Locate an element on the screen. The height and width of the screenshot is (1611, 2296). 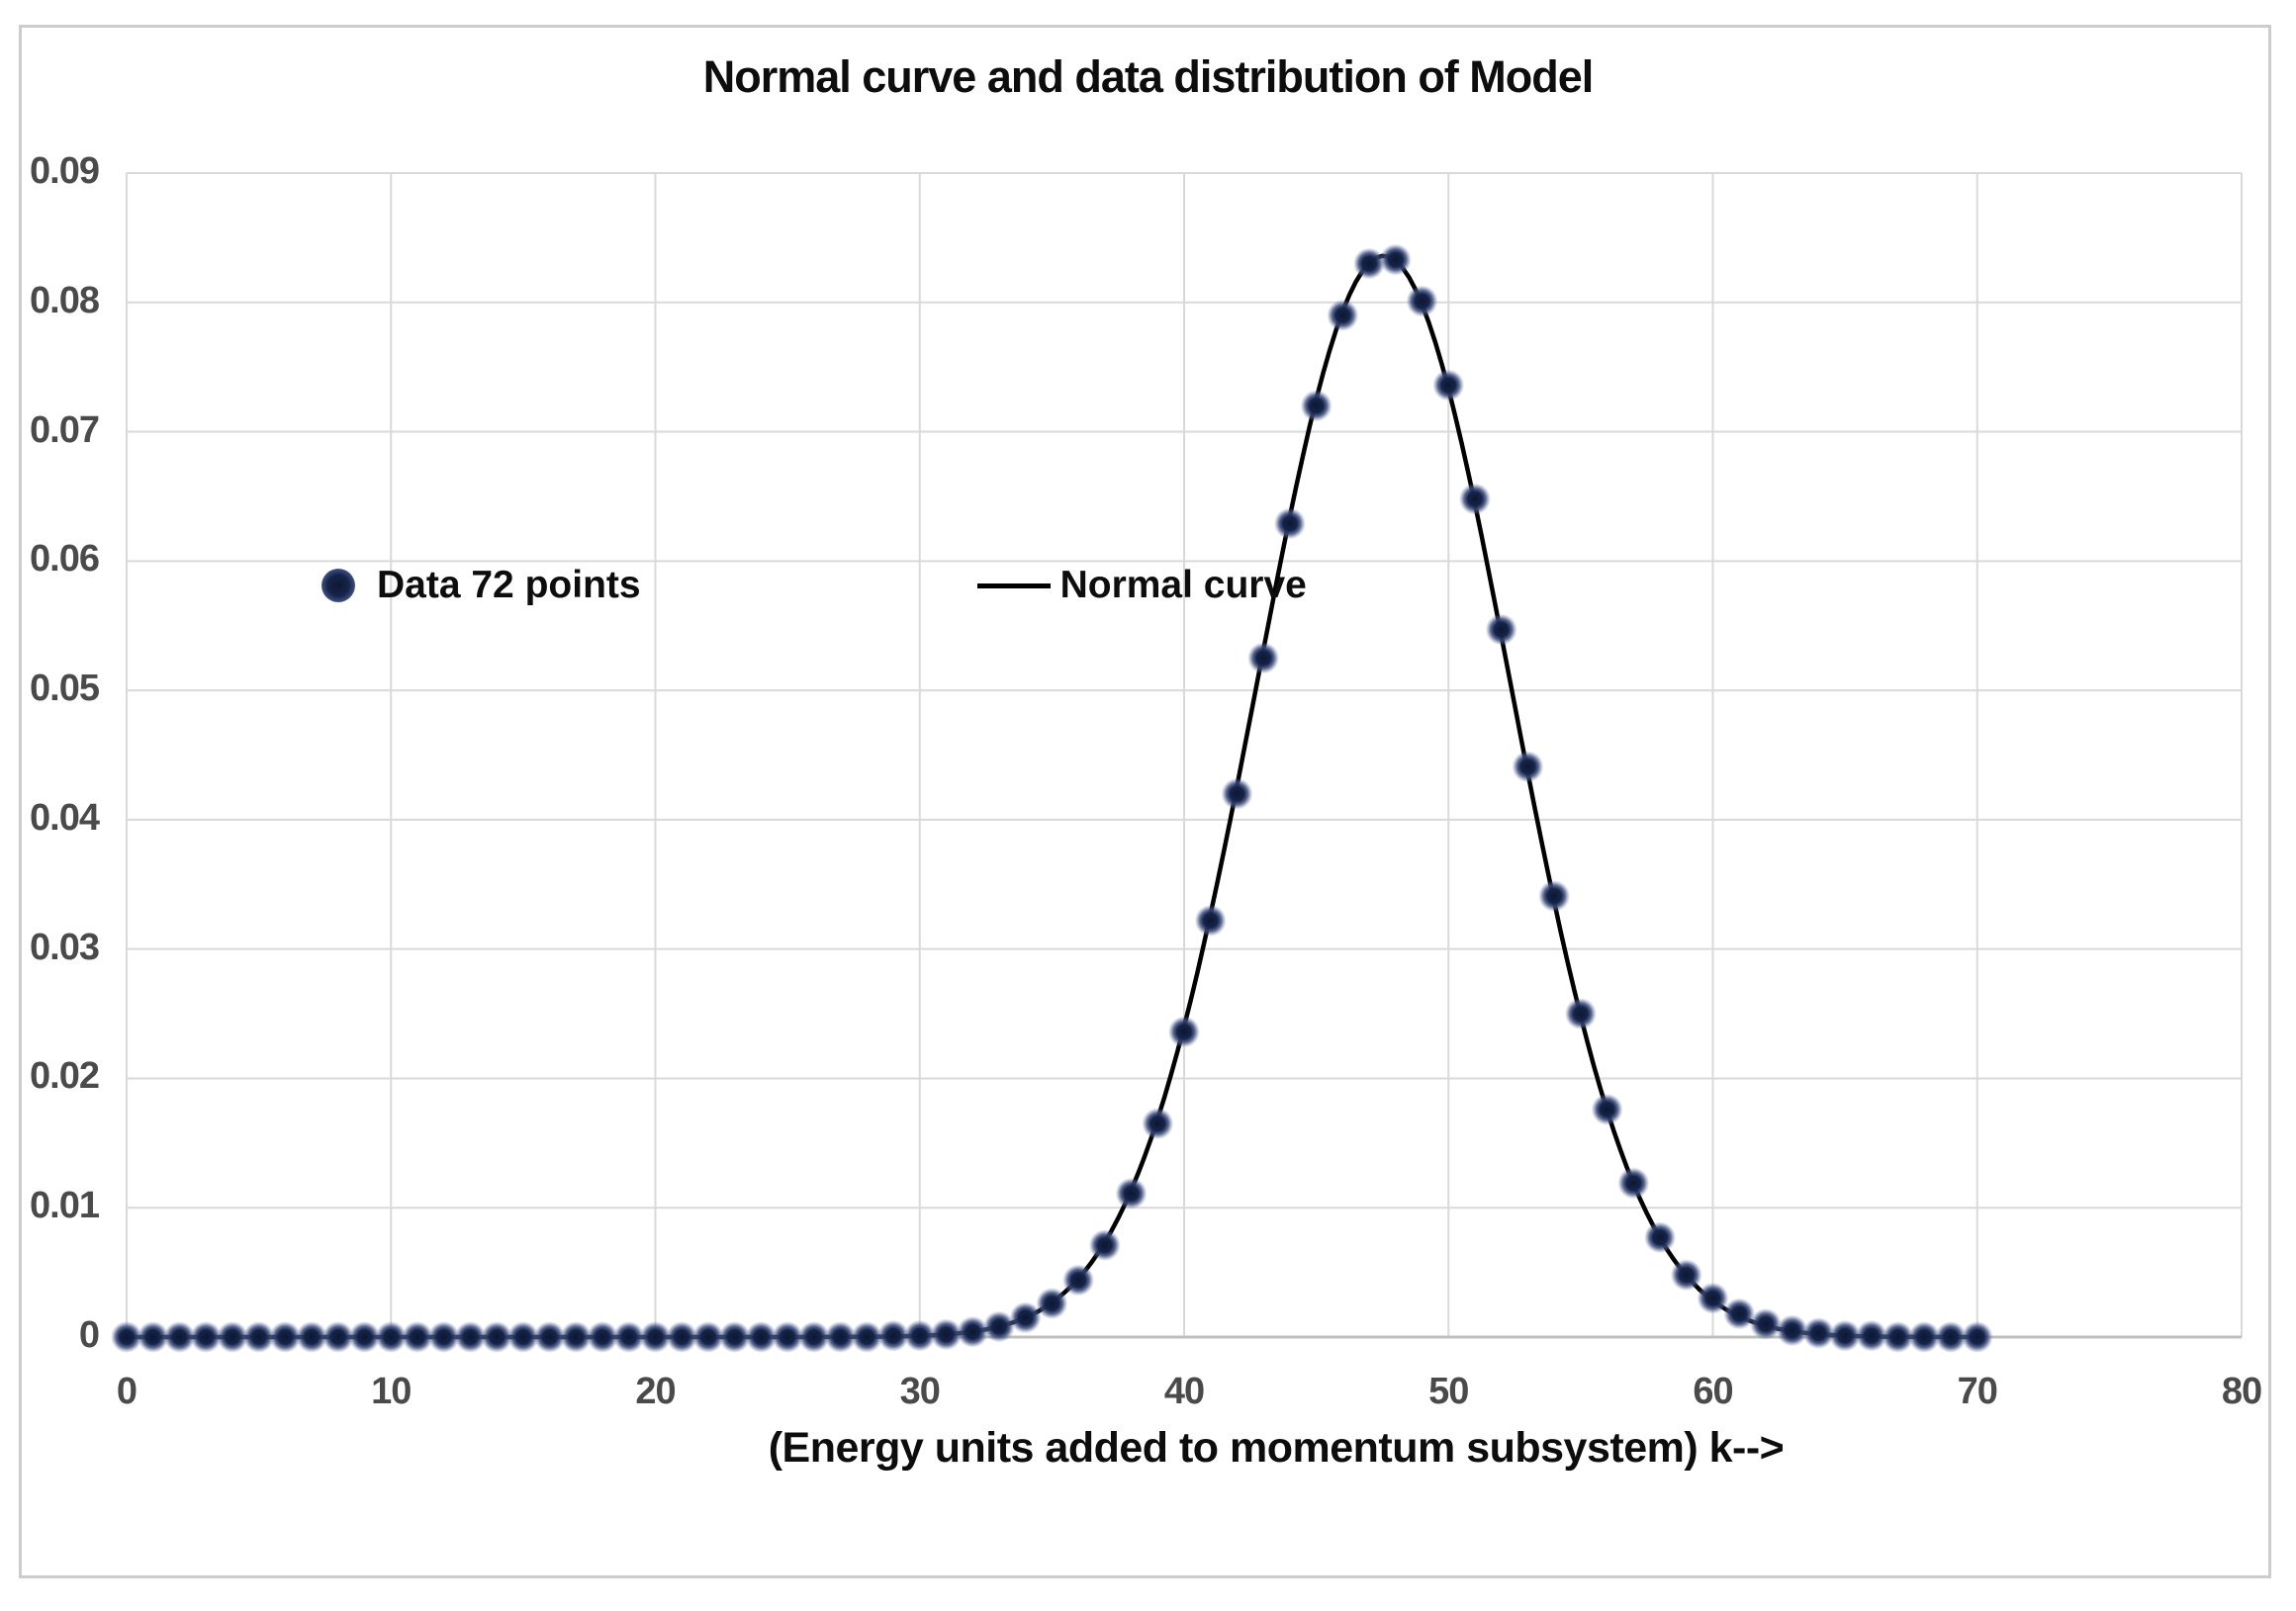
line-icon is located at coordinates (1013, 585).